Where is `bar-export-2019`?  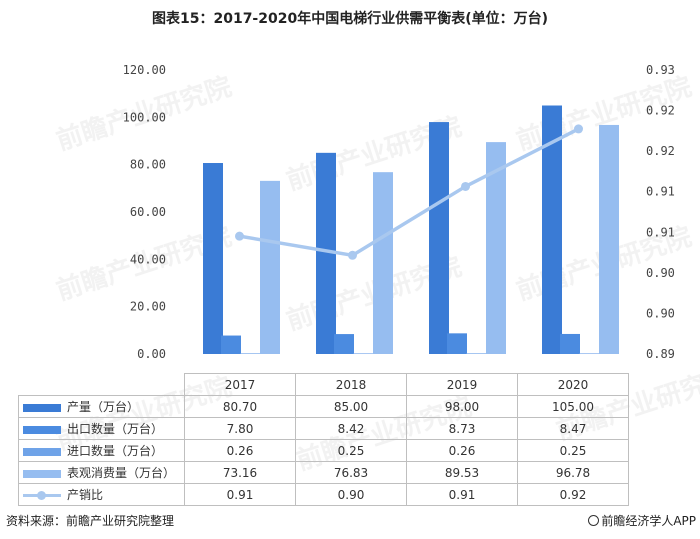
bar-export-2019 is located at coordinates (457, 343).